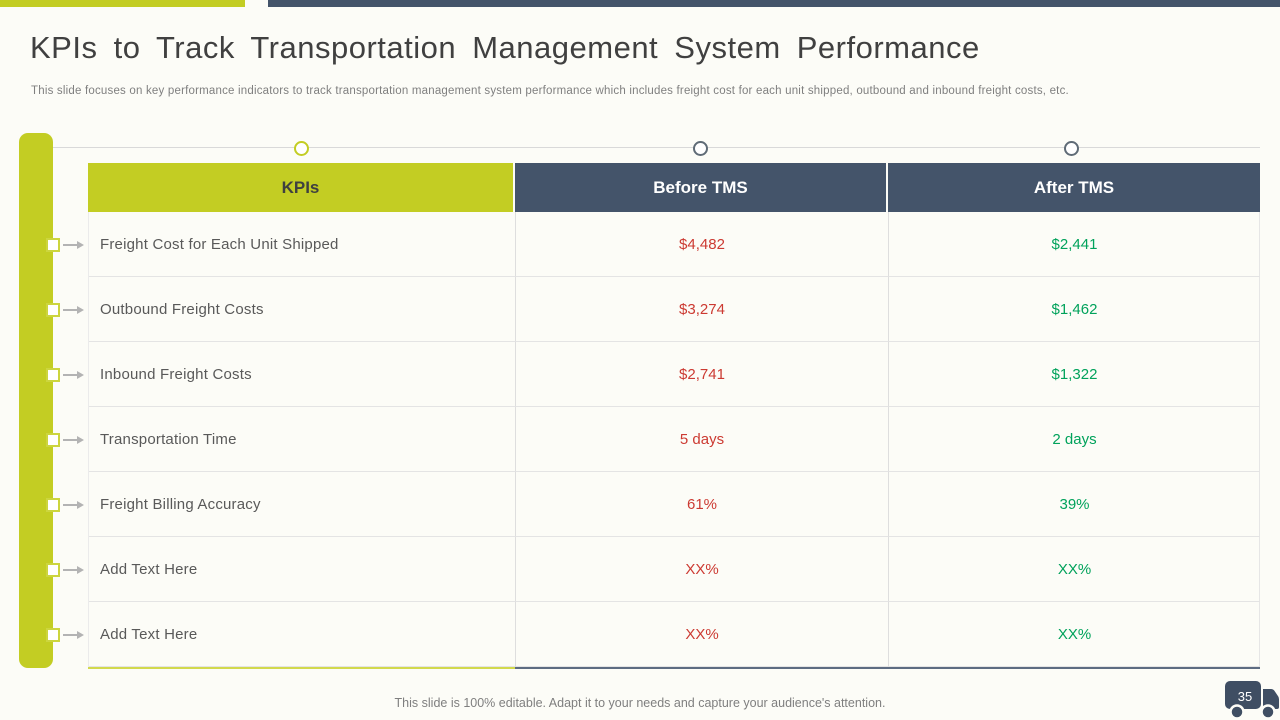 The height and width of the screenshot is (720, 1280). I want to click on table-header-before-tms: Before TMS, so click(701, 187).